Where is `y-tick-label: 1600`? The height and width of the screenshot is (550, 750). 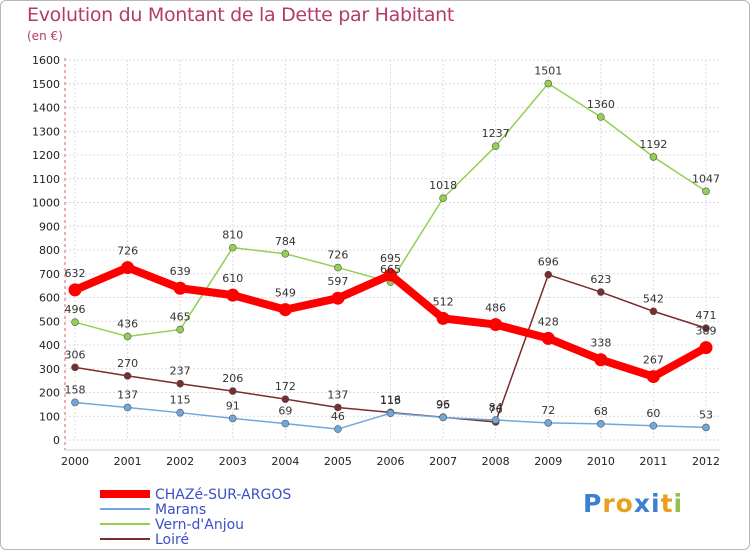
y-tick-label: 1600 is located at coordinates (46, 60).